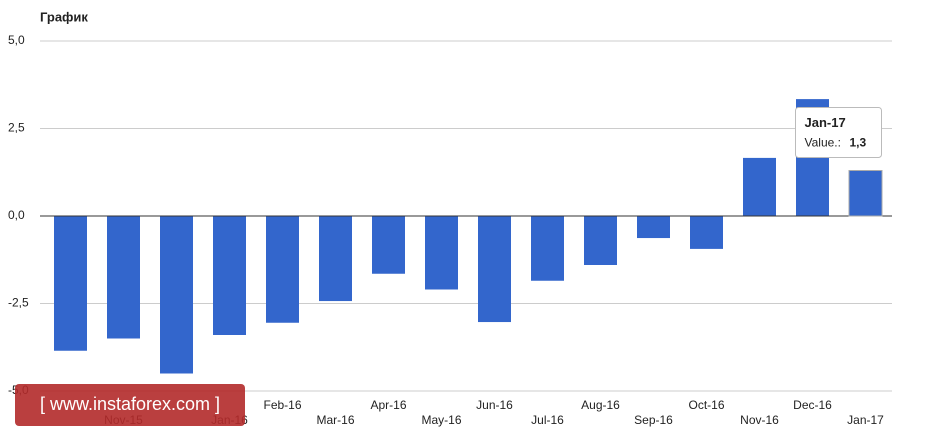  I want to click on x-tick-label: Jul-16, so click(547, 420).